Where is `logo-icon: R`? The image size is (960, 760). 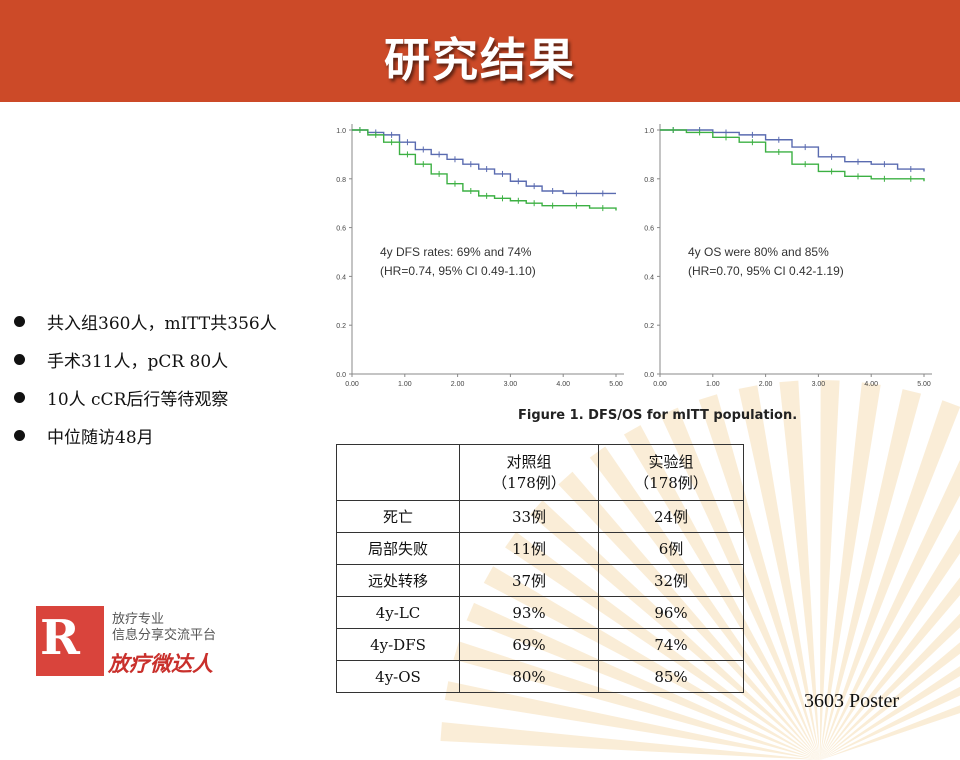 logo-icon: R is located at coordinates (70, 641).